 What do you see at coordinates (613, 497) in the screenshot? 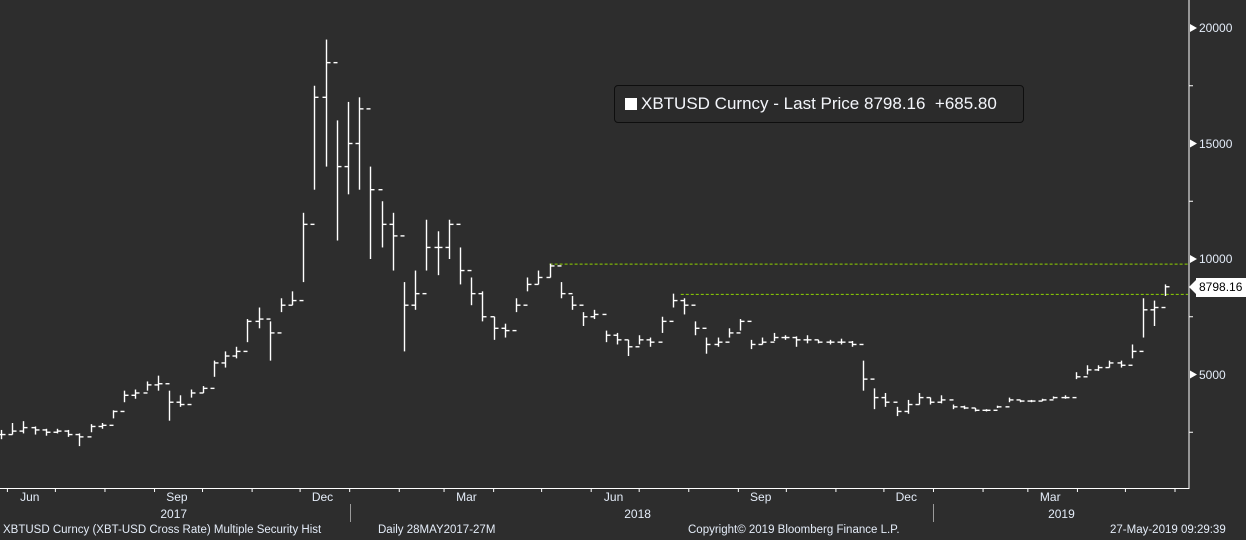
I see `x-tick-label: Jun` at bounding box center [613, 497].